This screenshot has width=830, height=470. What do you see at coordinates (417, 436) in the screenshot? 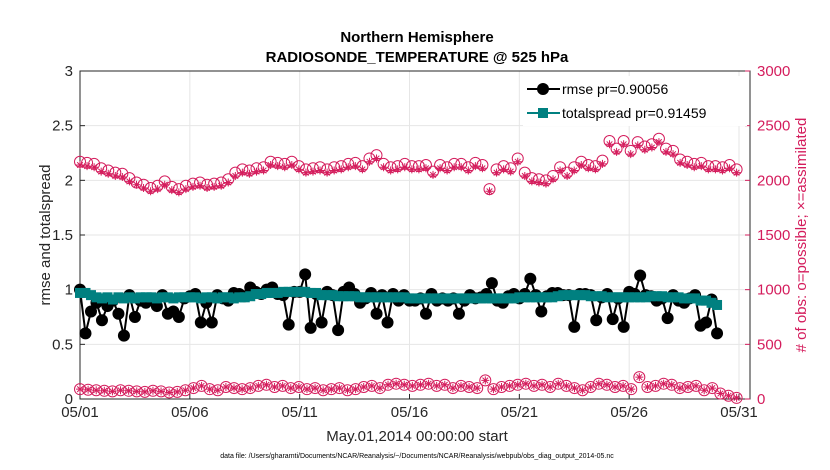
I see `x-axis-label: May.01,2014 00:00:00 start` at bounding box center [417, 436].